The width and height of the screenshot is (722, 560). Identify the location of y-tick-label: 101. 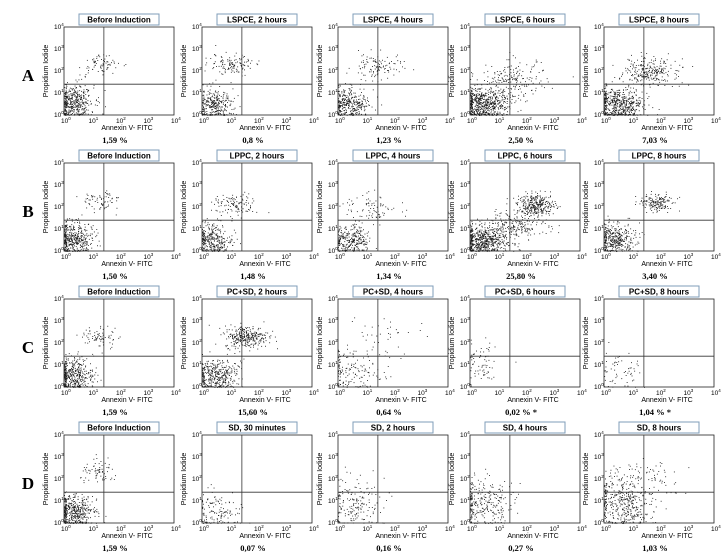
(59, 92).